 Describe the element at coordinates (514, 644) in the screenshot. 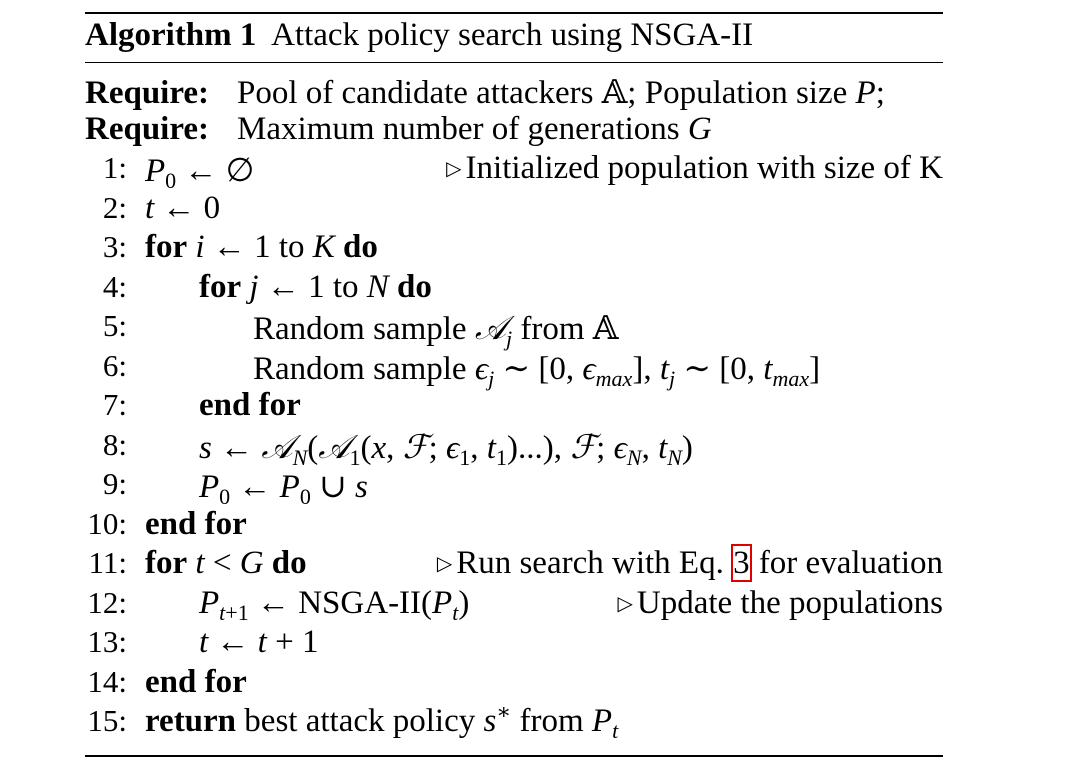

I see `algo-line-13: 13: t ← t + 1` at that location.